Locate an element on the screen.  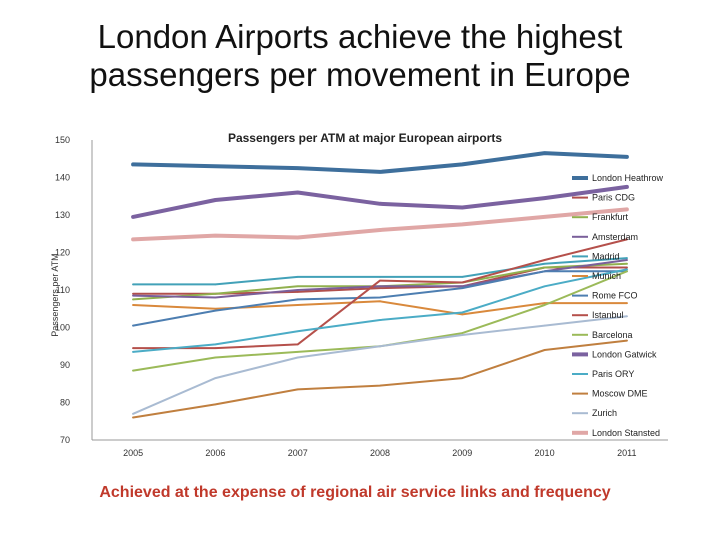
series-moscow-dme is located at coordinates (380, 379).